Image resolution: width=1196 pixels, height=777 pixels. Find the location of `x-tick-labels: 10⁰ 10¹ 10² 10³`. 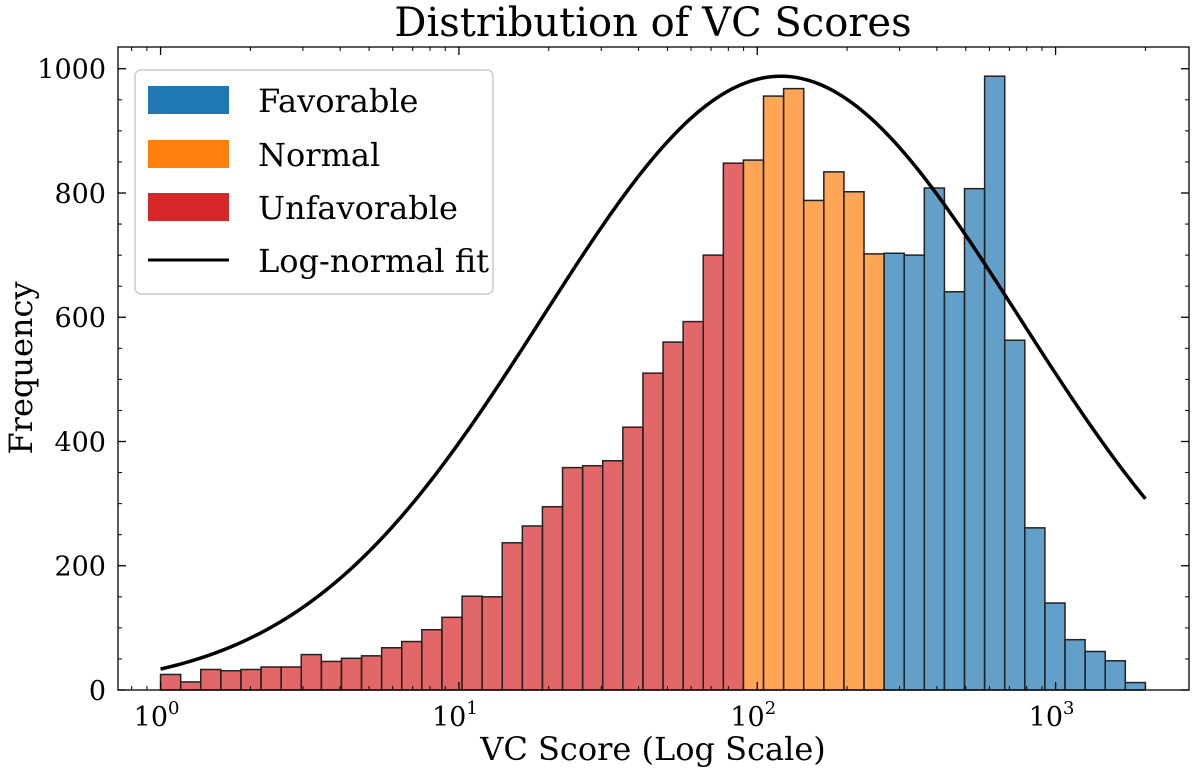

x-tick-labels: 10⁰ 10¹ 10² 10³ is located at coordinates (604, 715).